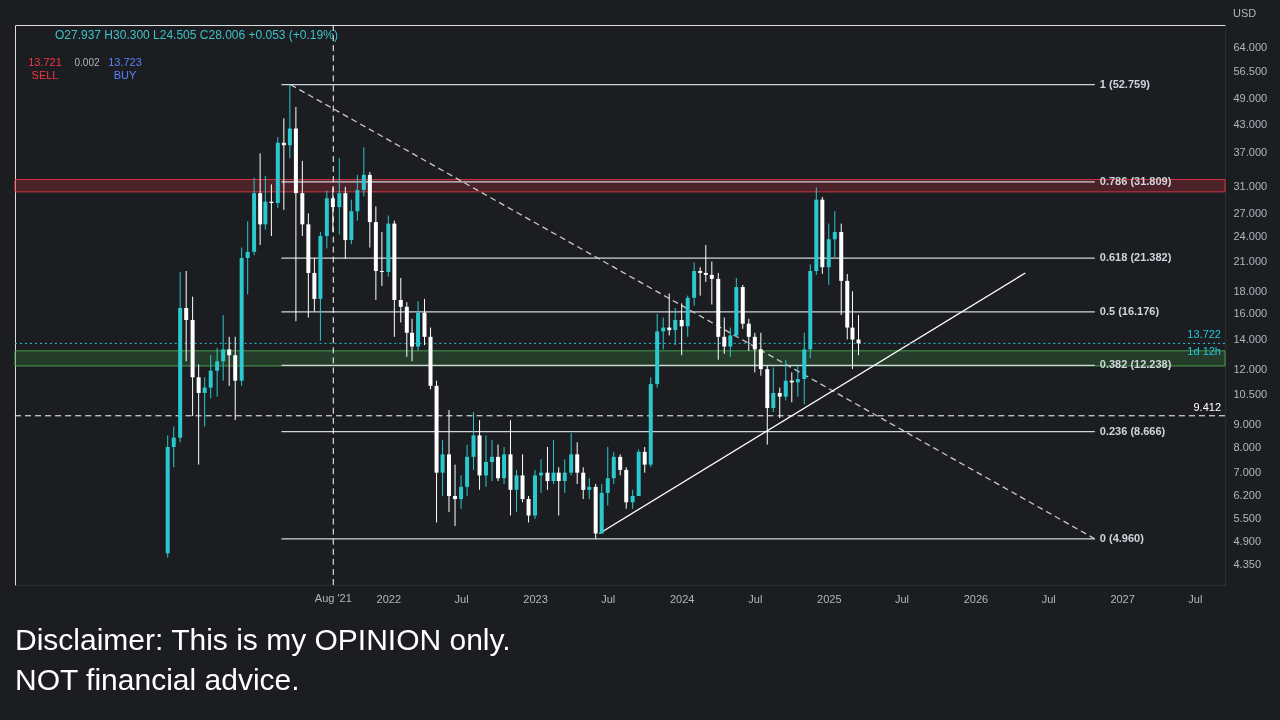 This screenshot has height=720, width=1280. What do you see at coordinates (1250, 98) in the screenshot?
I see `y-tick-label: 49.000` at bounding box center [1250, 98].